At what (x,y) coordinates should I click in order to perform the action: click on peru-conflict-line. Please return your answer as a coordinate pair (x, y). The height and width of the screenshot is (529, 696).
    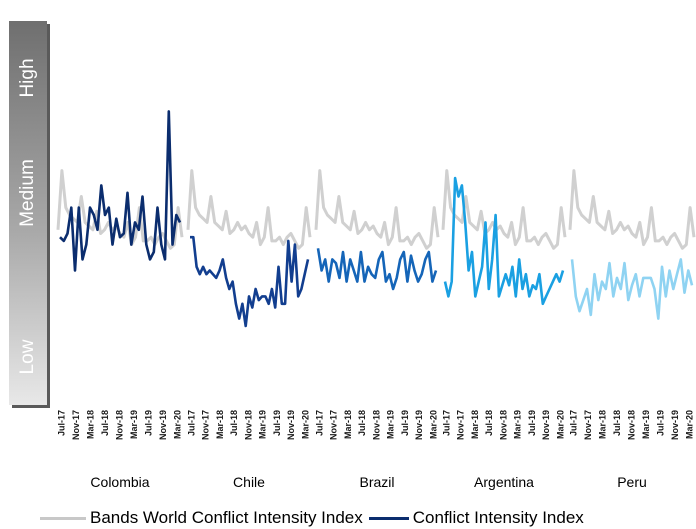
    Looking at the image, I should click on (632, 289).